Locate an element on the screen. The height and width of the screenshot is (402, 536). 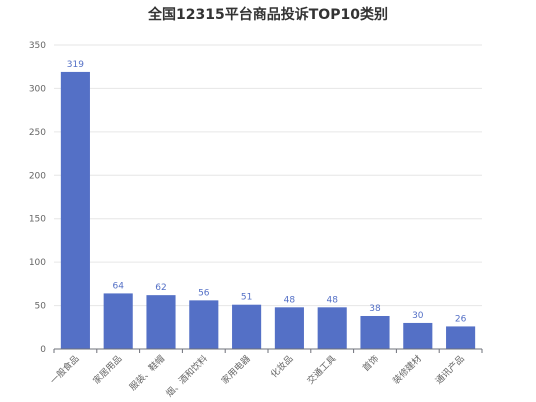
x-tick-label: 通讯产品 is located at coordinates (450, 370).